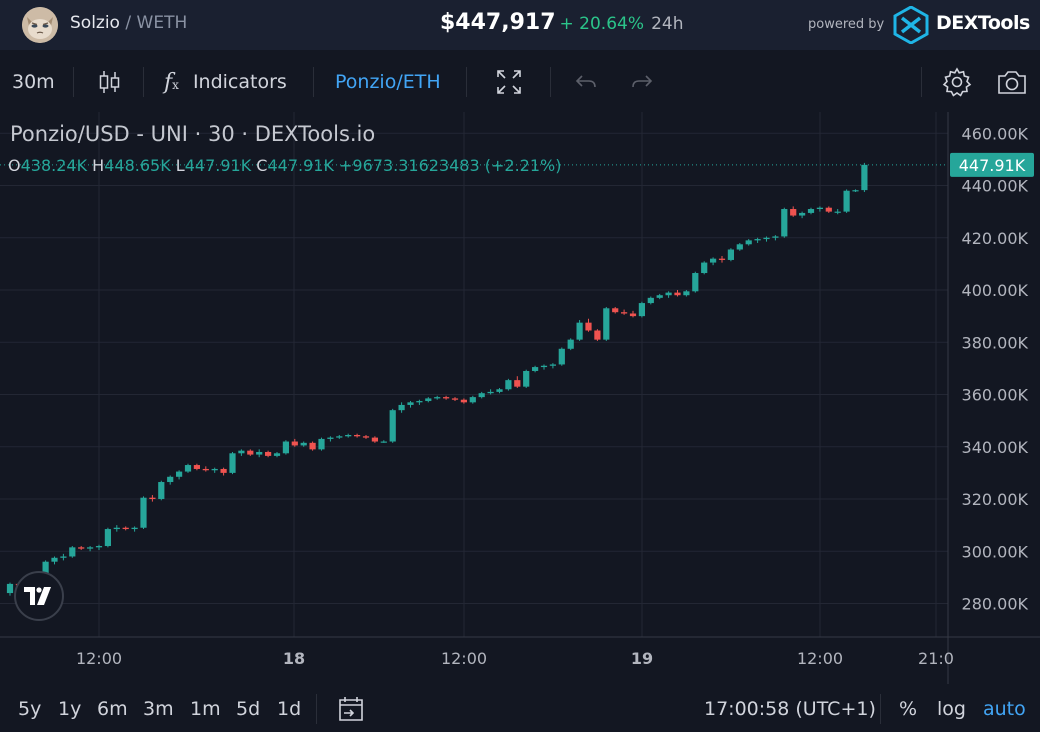  What do you see at coordinates (70, 709) in the screenshot?
I see `range-1y-button: 1y` at bounding box center [70, 709].